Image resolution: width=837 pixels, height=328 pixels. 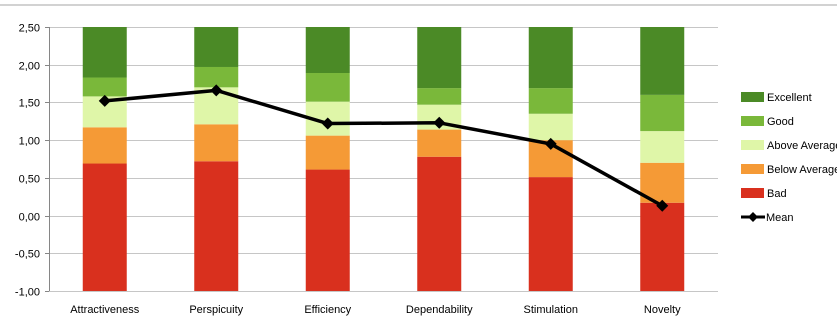 I want to click on legend-label: Good, so click(x=780, y=122).